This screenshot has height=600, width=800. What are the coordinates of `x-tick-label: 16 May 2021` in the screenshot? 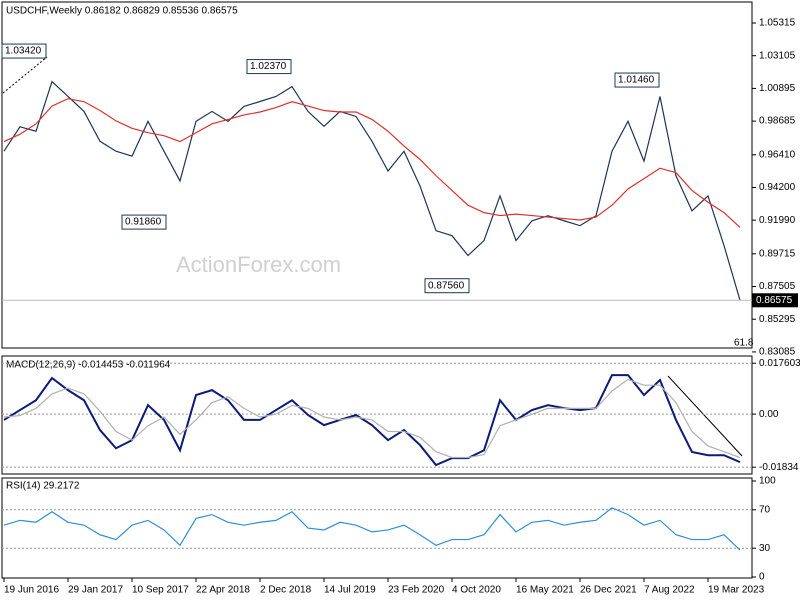 It's located at (545, 590).